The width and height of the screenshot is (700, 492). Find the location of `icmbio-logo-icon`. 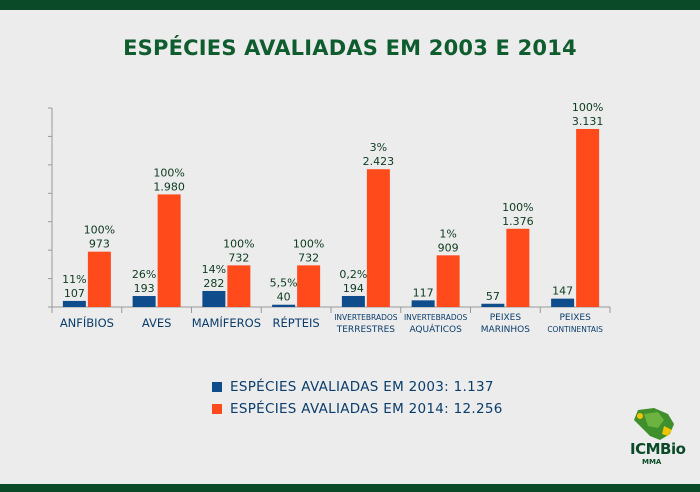

icmbio-logo-icon is located at coordinates (654, 424).